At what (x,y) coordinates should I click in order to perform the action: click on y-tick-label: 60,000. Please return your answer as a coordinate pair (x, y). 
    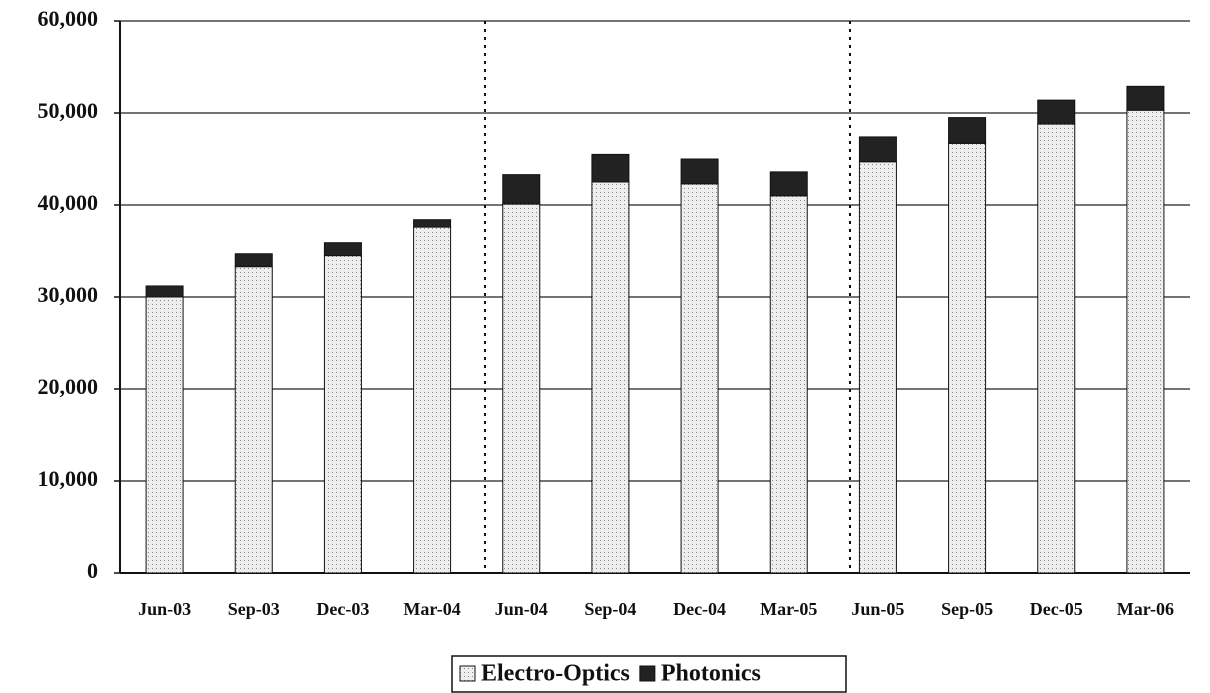
    Looking at the image, I should click on (68, 18).